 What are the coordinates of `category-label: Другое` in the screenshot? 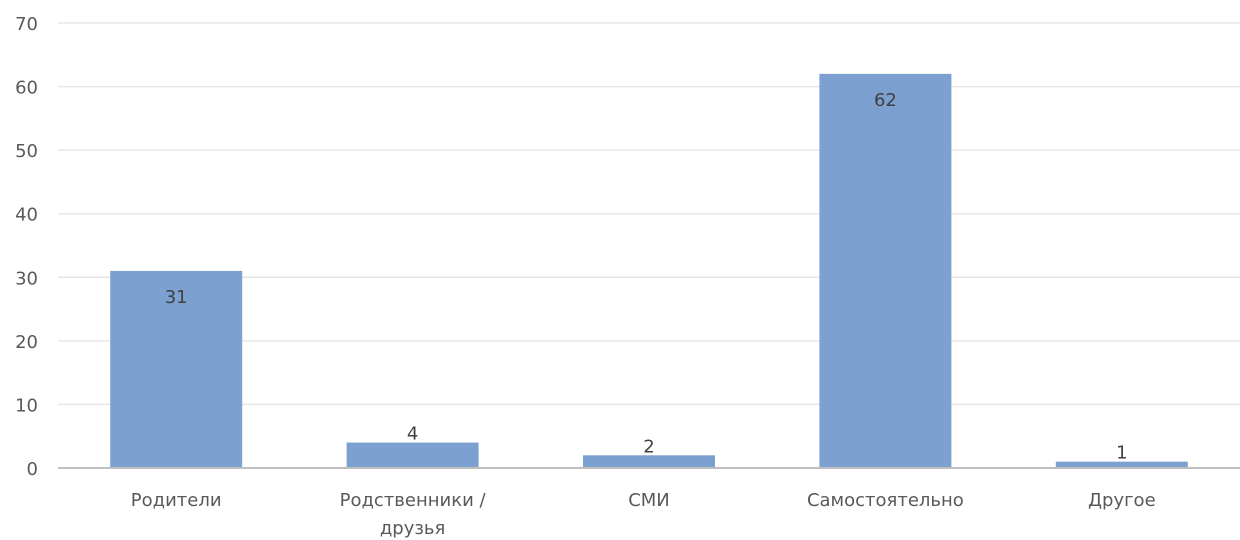 It's located at (1122, 500).